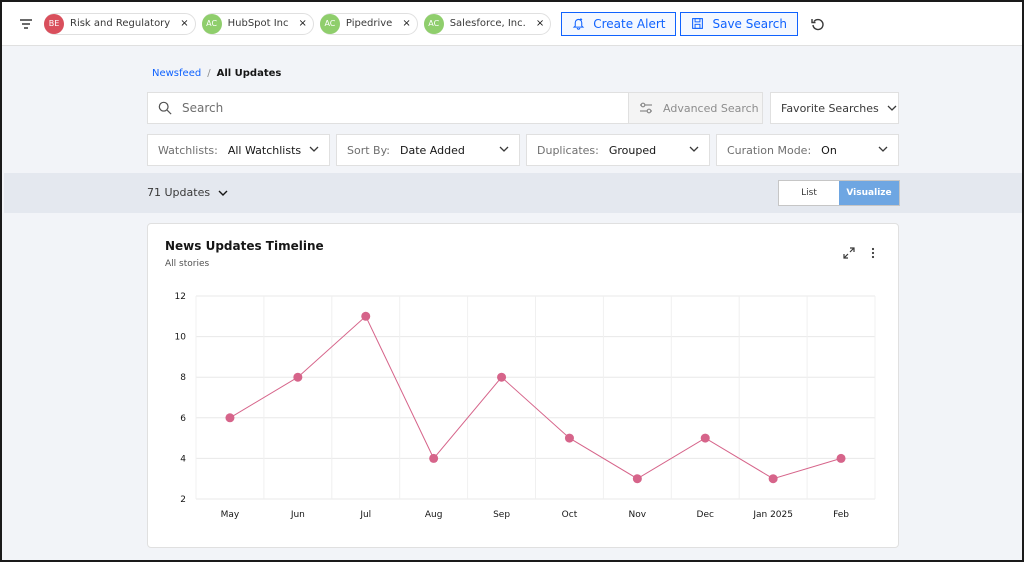 The width and height of the screenshot is (1024, 562). Describe the element at coordinates (501, 515) in the screenshot. I see `x-tick-label: Sep` at that location.